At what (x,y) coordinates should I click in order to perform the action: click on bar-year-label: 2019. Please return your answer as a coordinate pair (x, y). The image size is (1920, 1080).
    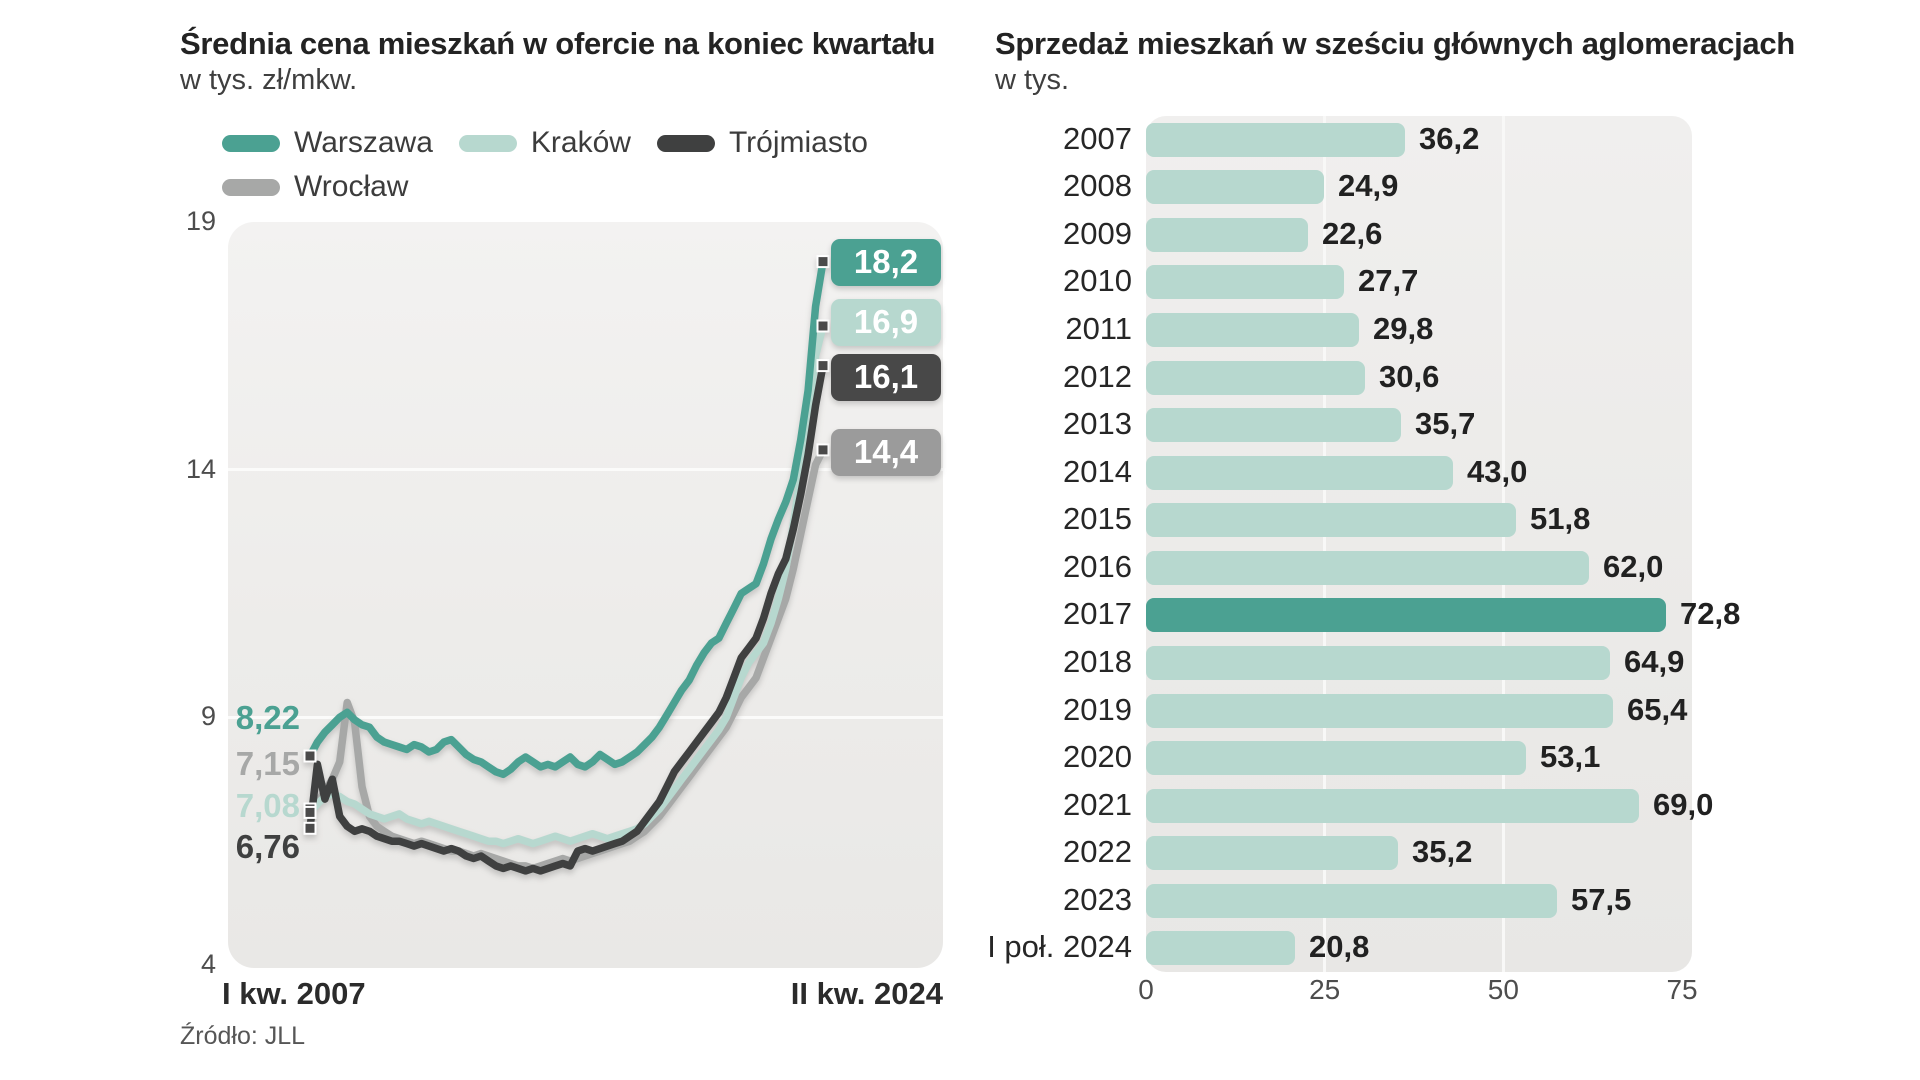
    Looking at the image, I should click on (1097, 709).